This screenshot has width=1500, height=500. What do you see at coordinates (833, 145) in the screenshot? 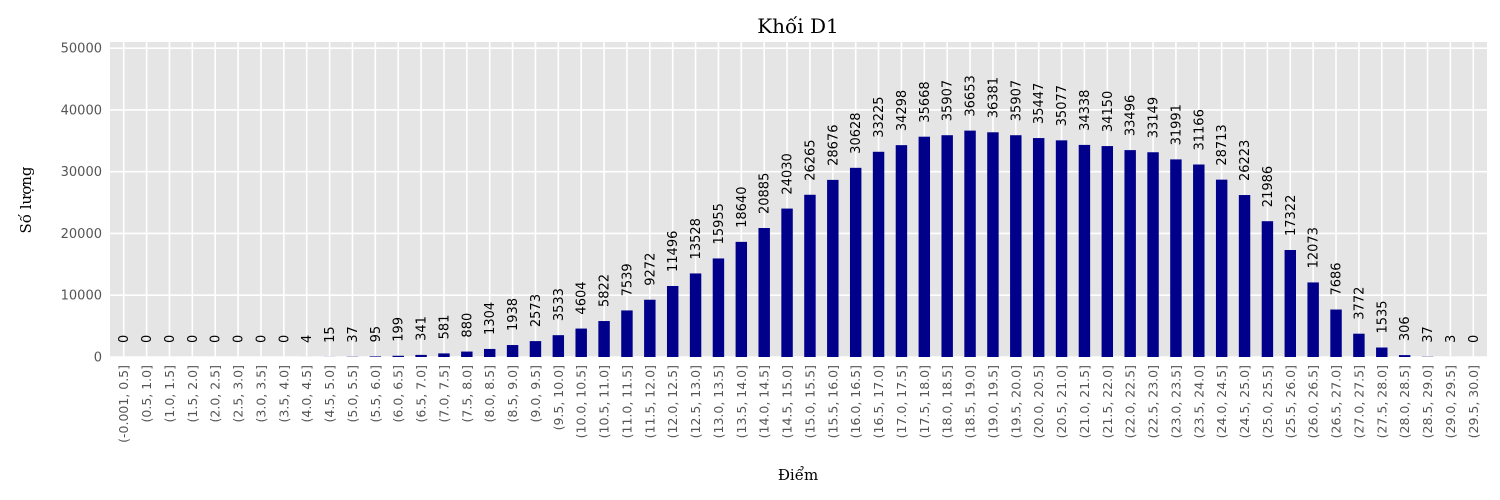
I see `data-label: 28676` at bounding box center [833, 145].